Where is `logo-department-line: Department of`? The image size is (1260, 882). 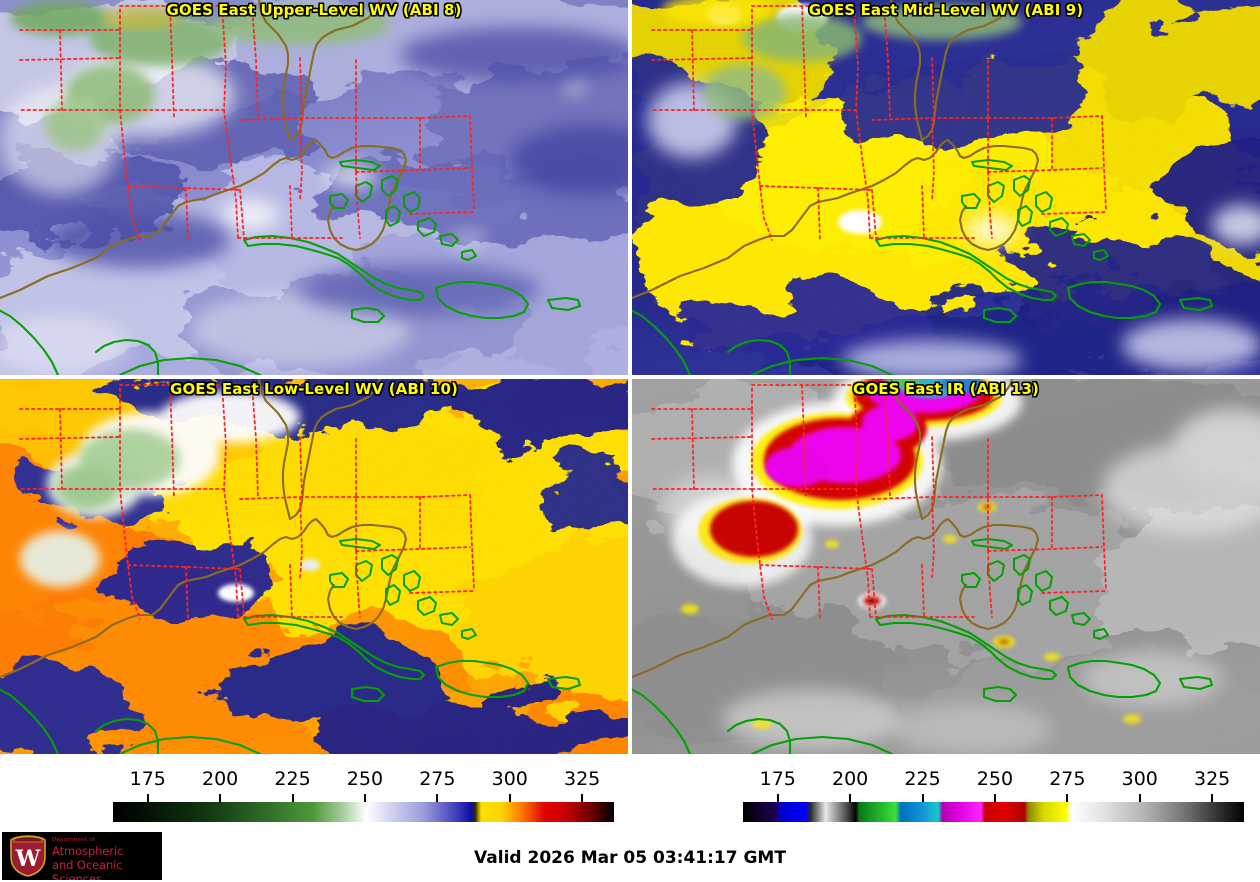 logo-department-line: Department of is located at coordinates (73, 840).